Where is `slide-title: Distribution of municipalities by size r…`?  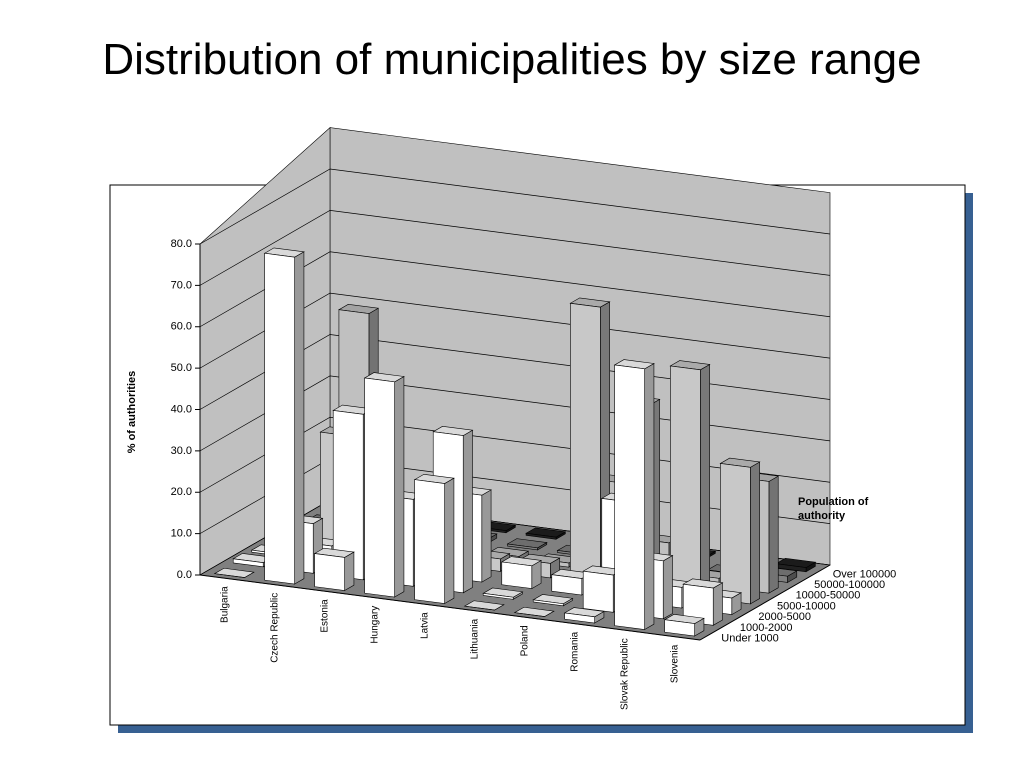 slide-title: Distribution of municipalities by size r… is located at coordinates (512, 59).